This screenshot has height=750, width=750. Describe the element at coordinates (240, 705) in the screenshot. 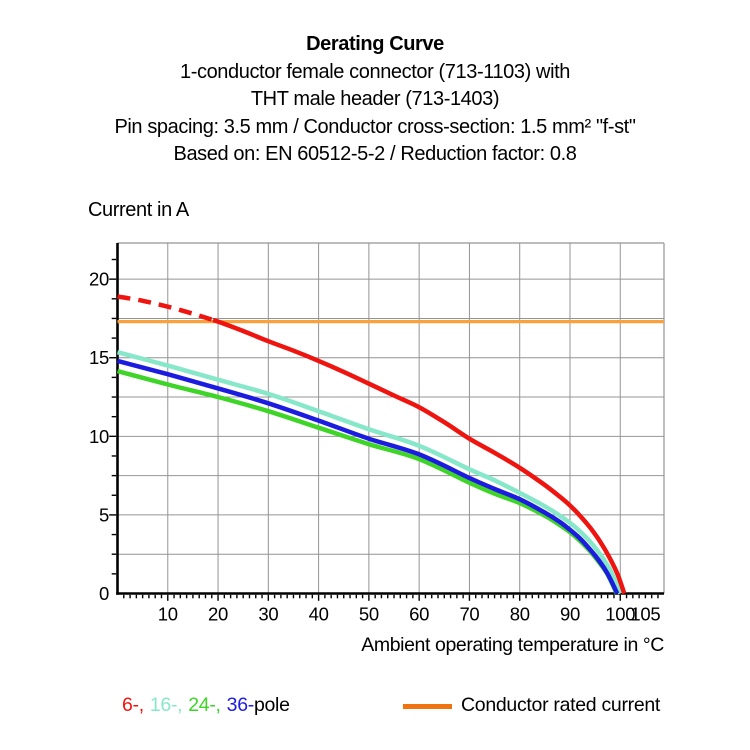

I see `legend-label-36-pole: 36-` at that location.